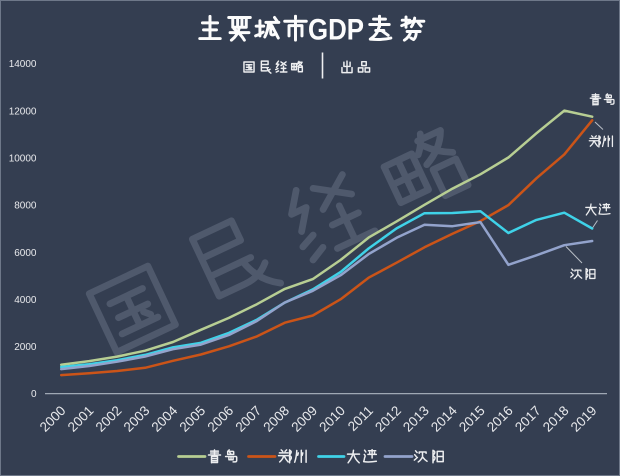 This screenshot has height=476, width=620. What do you see at coordinates (25, 253) in the screenshot?
I see `svg-text: 6000` at bounding box center [25, 253].